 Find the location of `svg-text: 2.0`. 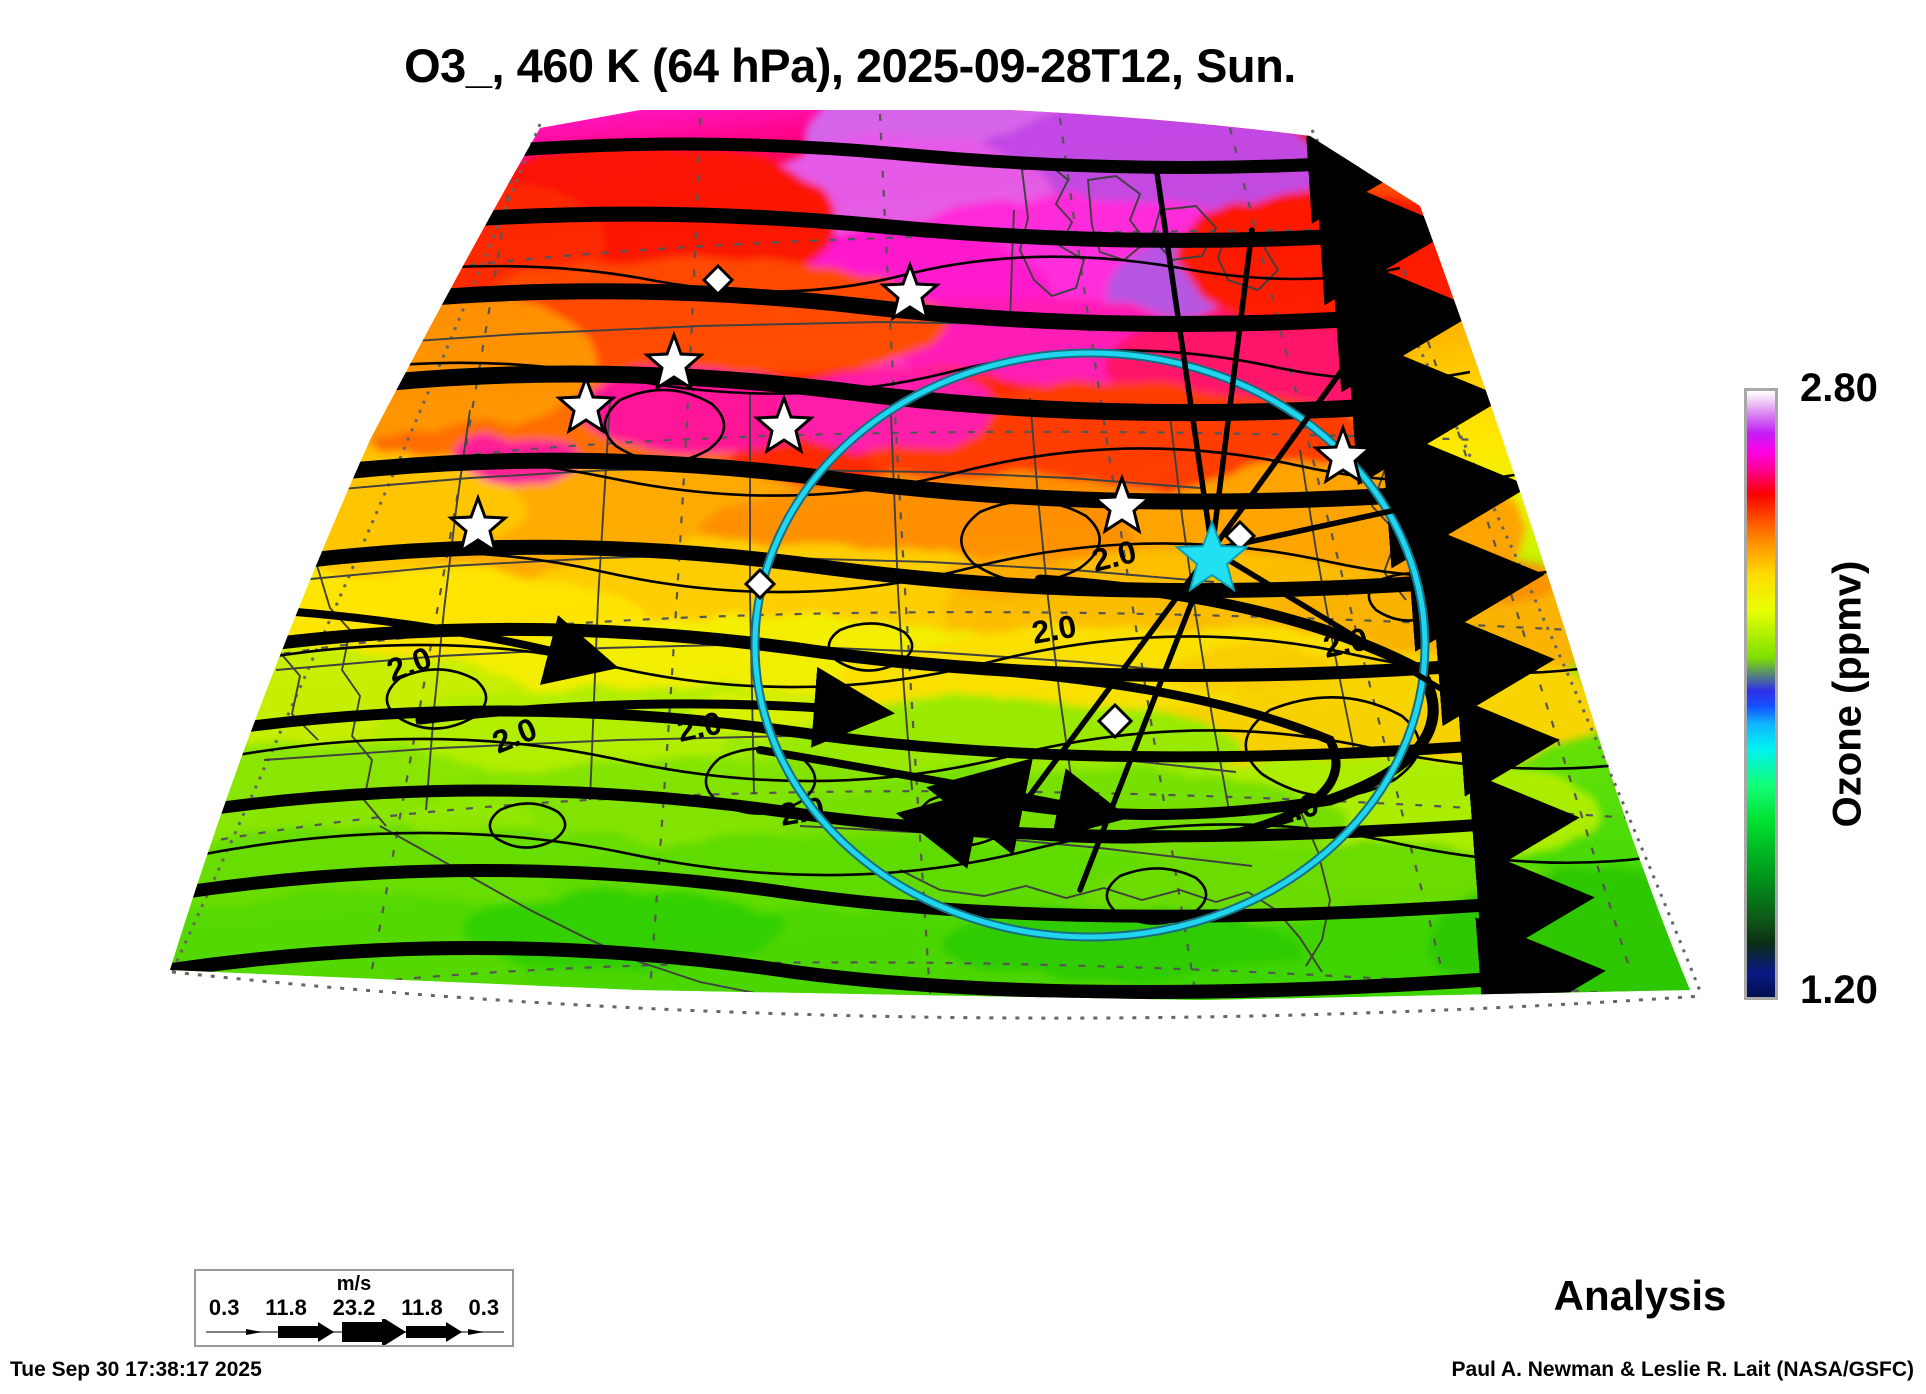

svg-text: 2.0 is located at coordinates (1054, 629).